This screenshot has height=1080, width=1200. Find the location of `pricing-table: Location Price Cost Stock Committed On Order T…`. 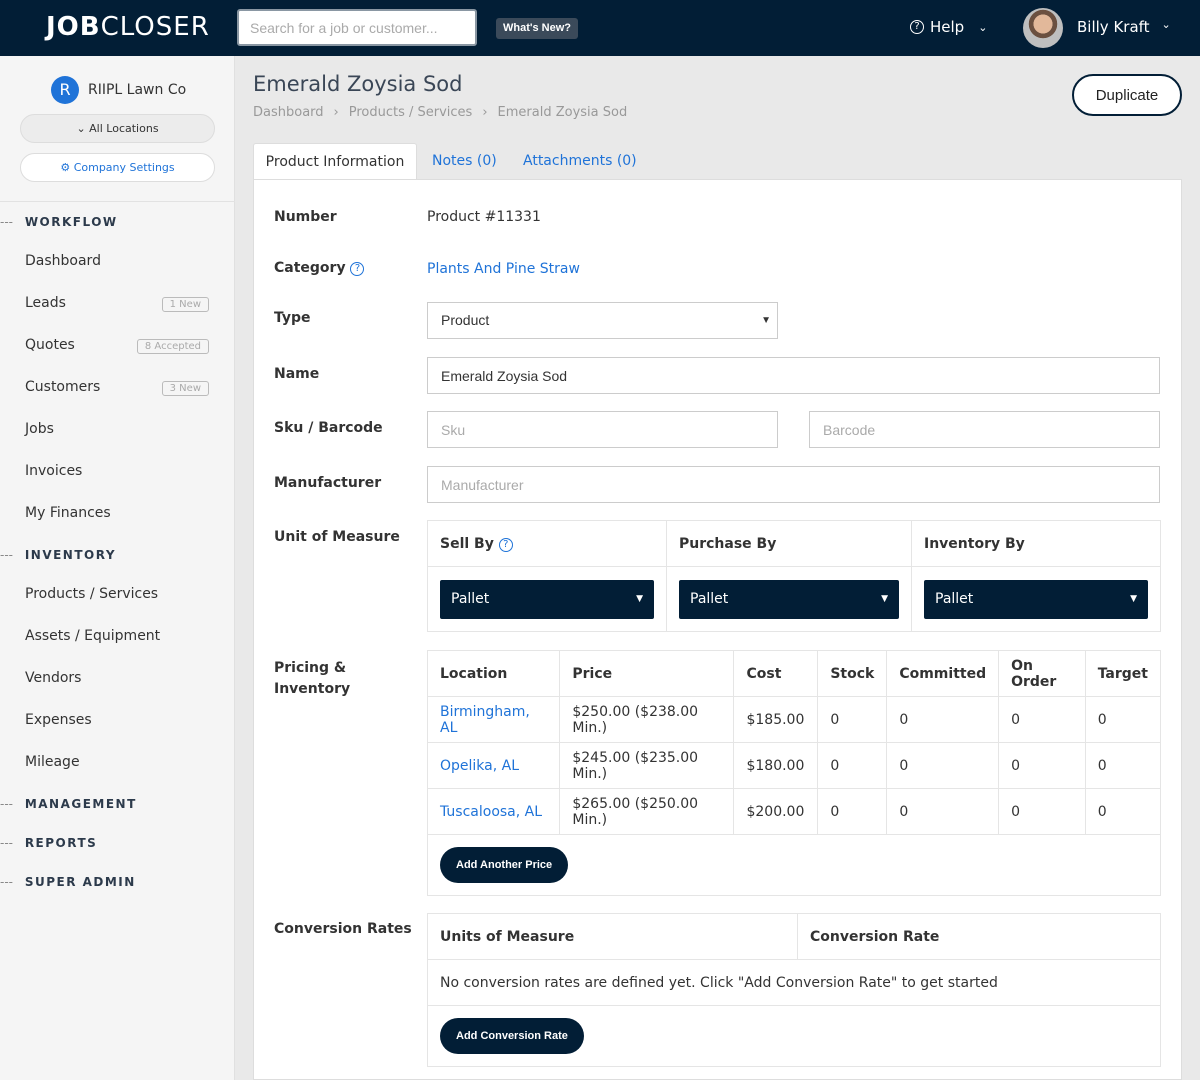

pricing-table: Location Price Cost Stock Committed On Order T… is located at coordinates (794, 773).